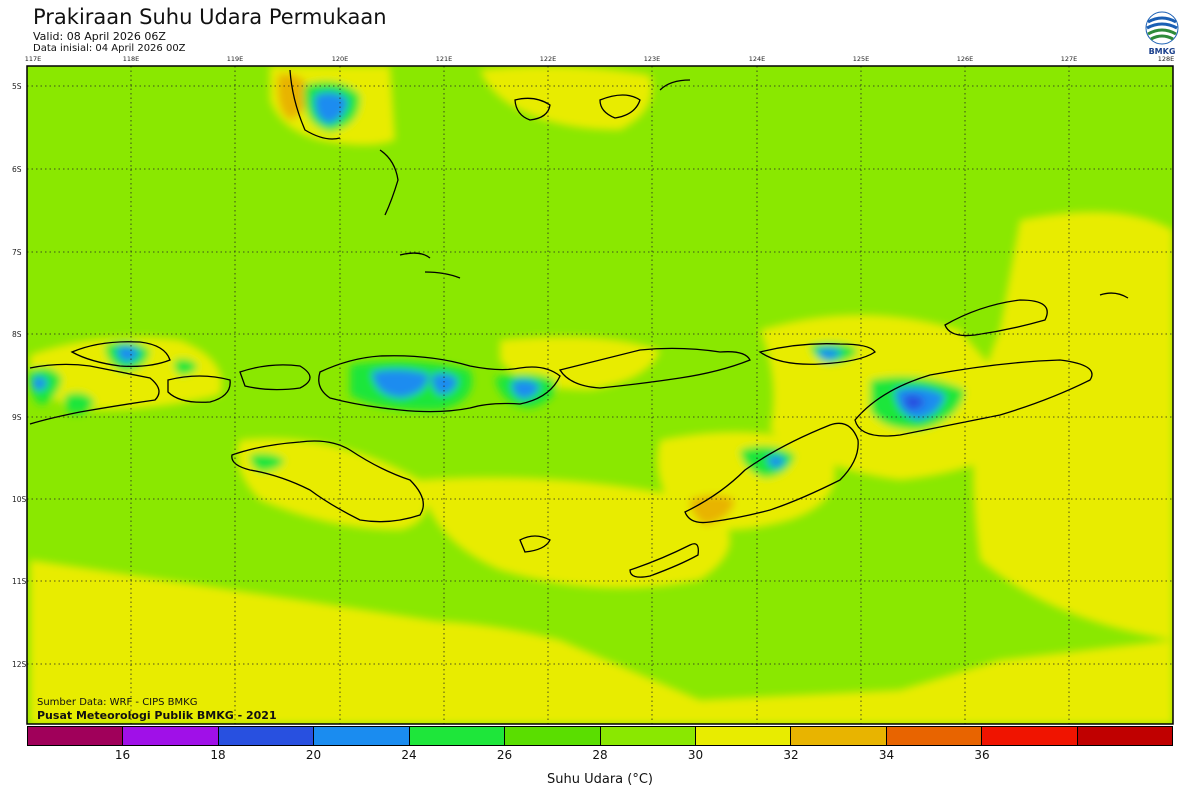 This screenshot has height=800, width=1200. Describe the element at coordinates (982, 755) in the screenshot. I see `colorbar-tick-label: 36` at that location.